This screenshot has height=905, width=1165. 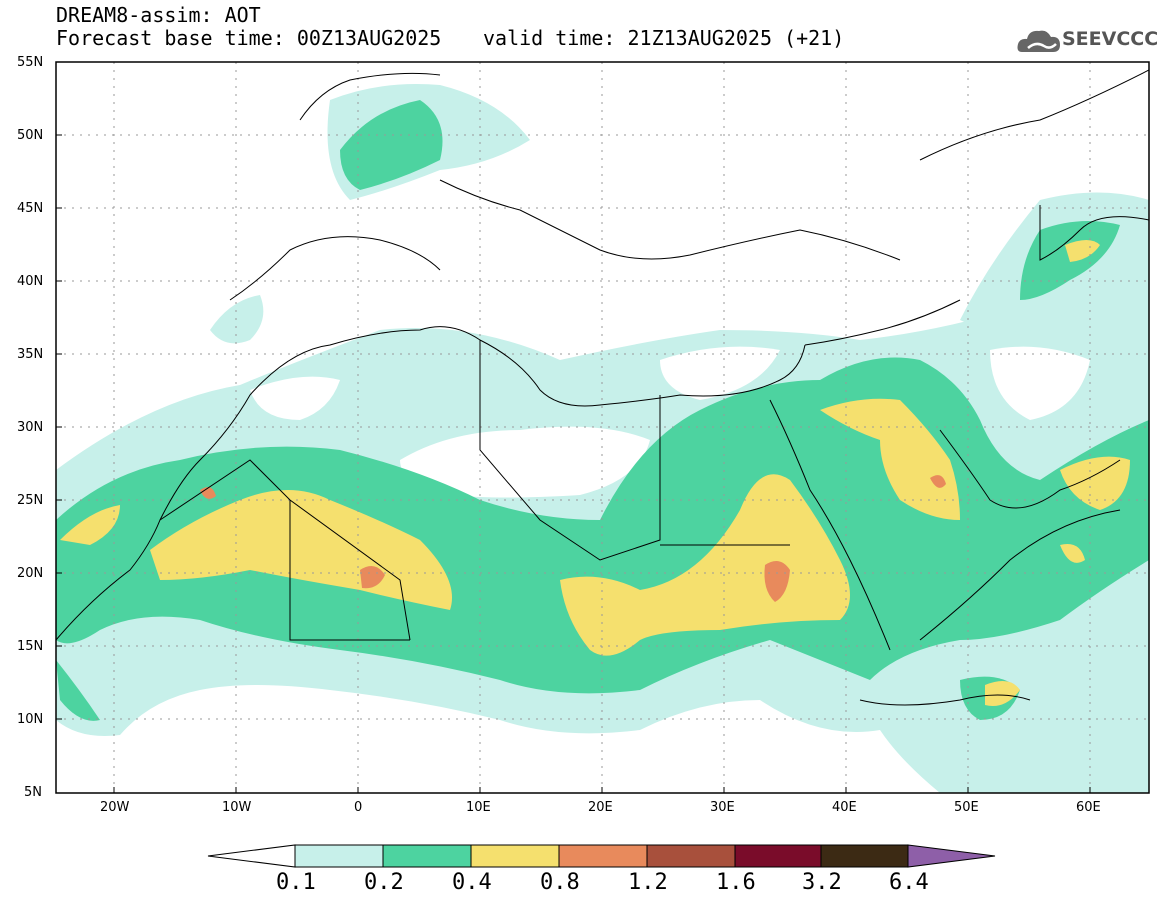 What do you see at coordinates (844, 807) in the screenshot?
I see `lon-label: 40E` at bounding box center [844, 807].